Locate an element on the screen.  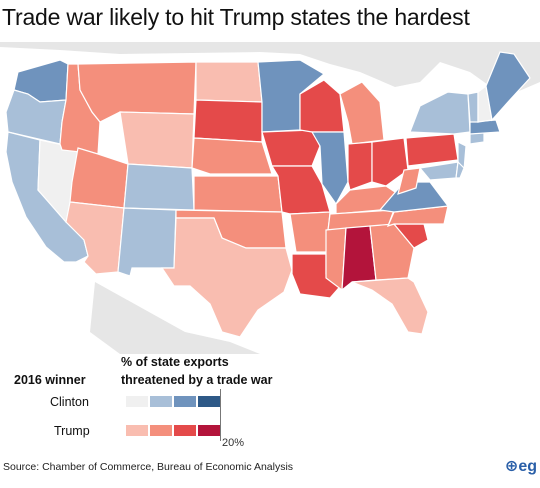
state-colorado is located at coordinates (159, 187).